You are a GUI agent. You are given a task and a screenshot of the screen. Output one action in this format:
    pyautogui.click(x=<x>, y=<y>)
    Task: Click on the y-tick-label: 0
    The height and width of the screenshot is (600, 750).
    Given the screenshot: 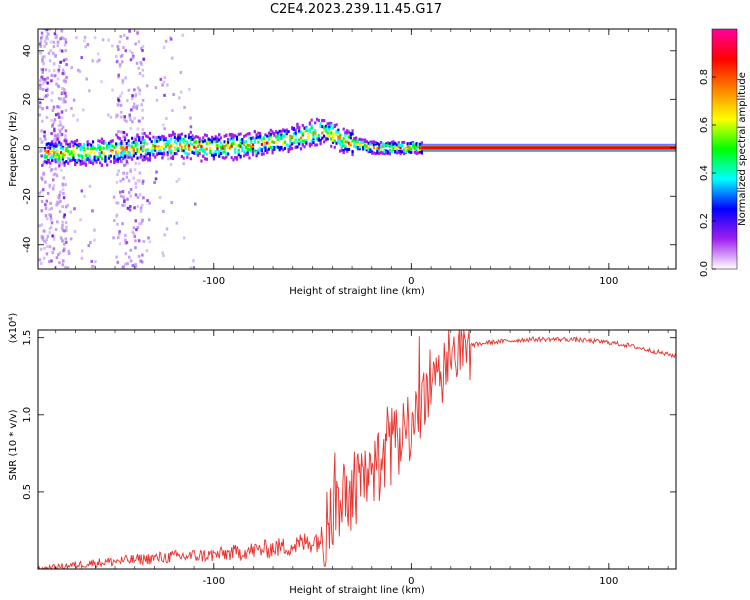 What is the action you would take?
    pyautogui.click(x=27, y=148)
    